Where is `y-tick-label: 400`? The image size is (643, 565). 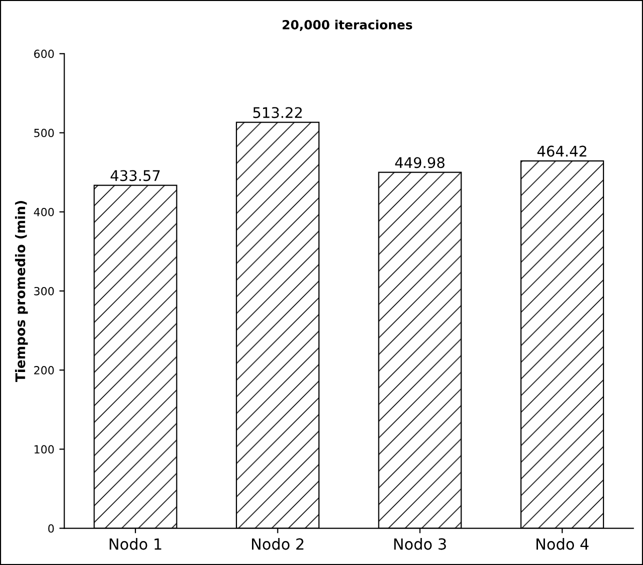
y-tick-label: 400 is located at coordinates (44, 212).